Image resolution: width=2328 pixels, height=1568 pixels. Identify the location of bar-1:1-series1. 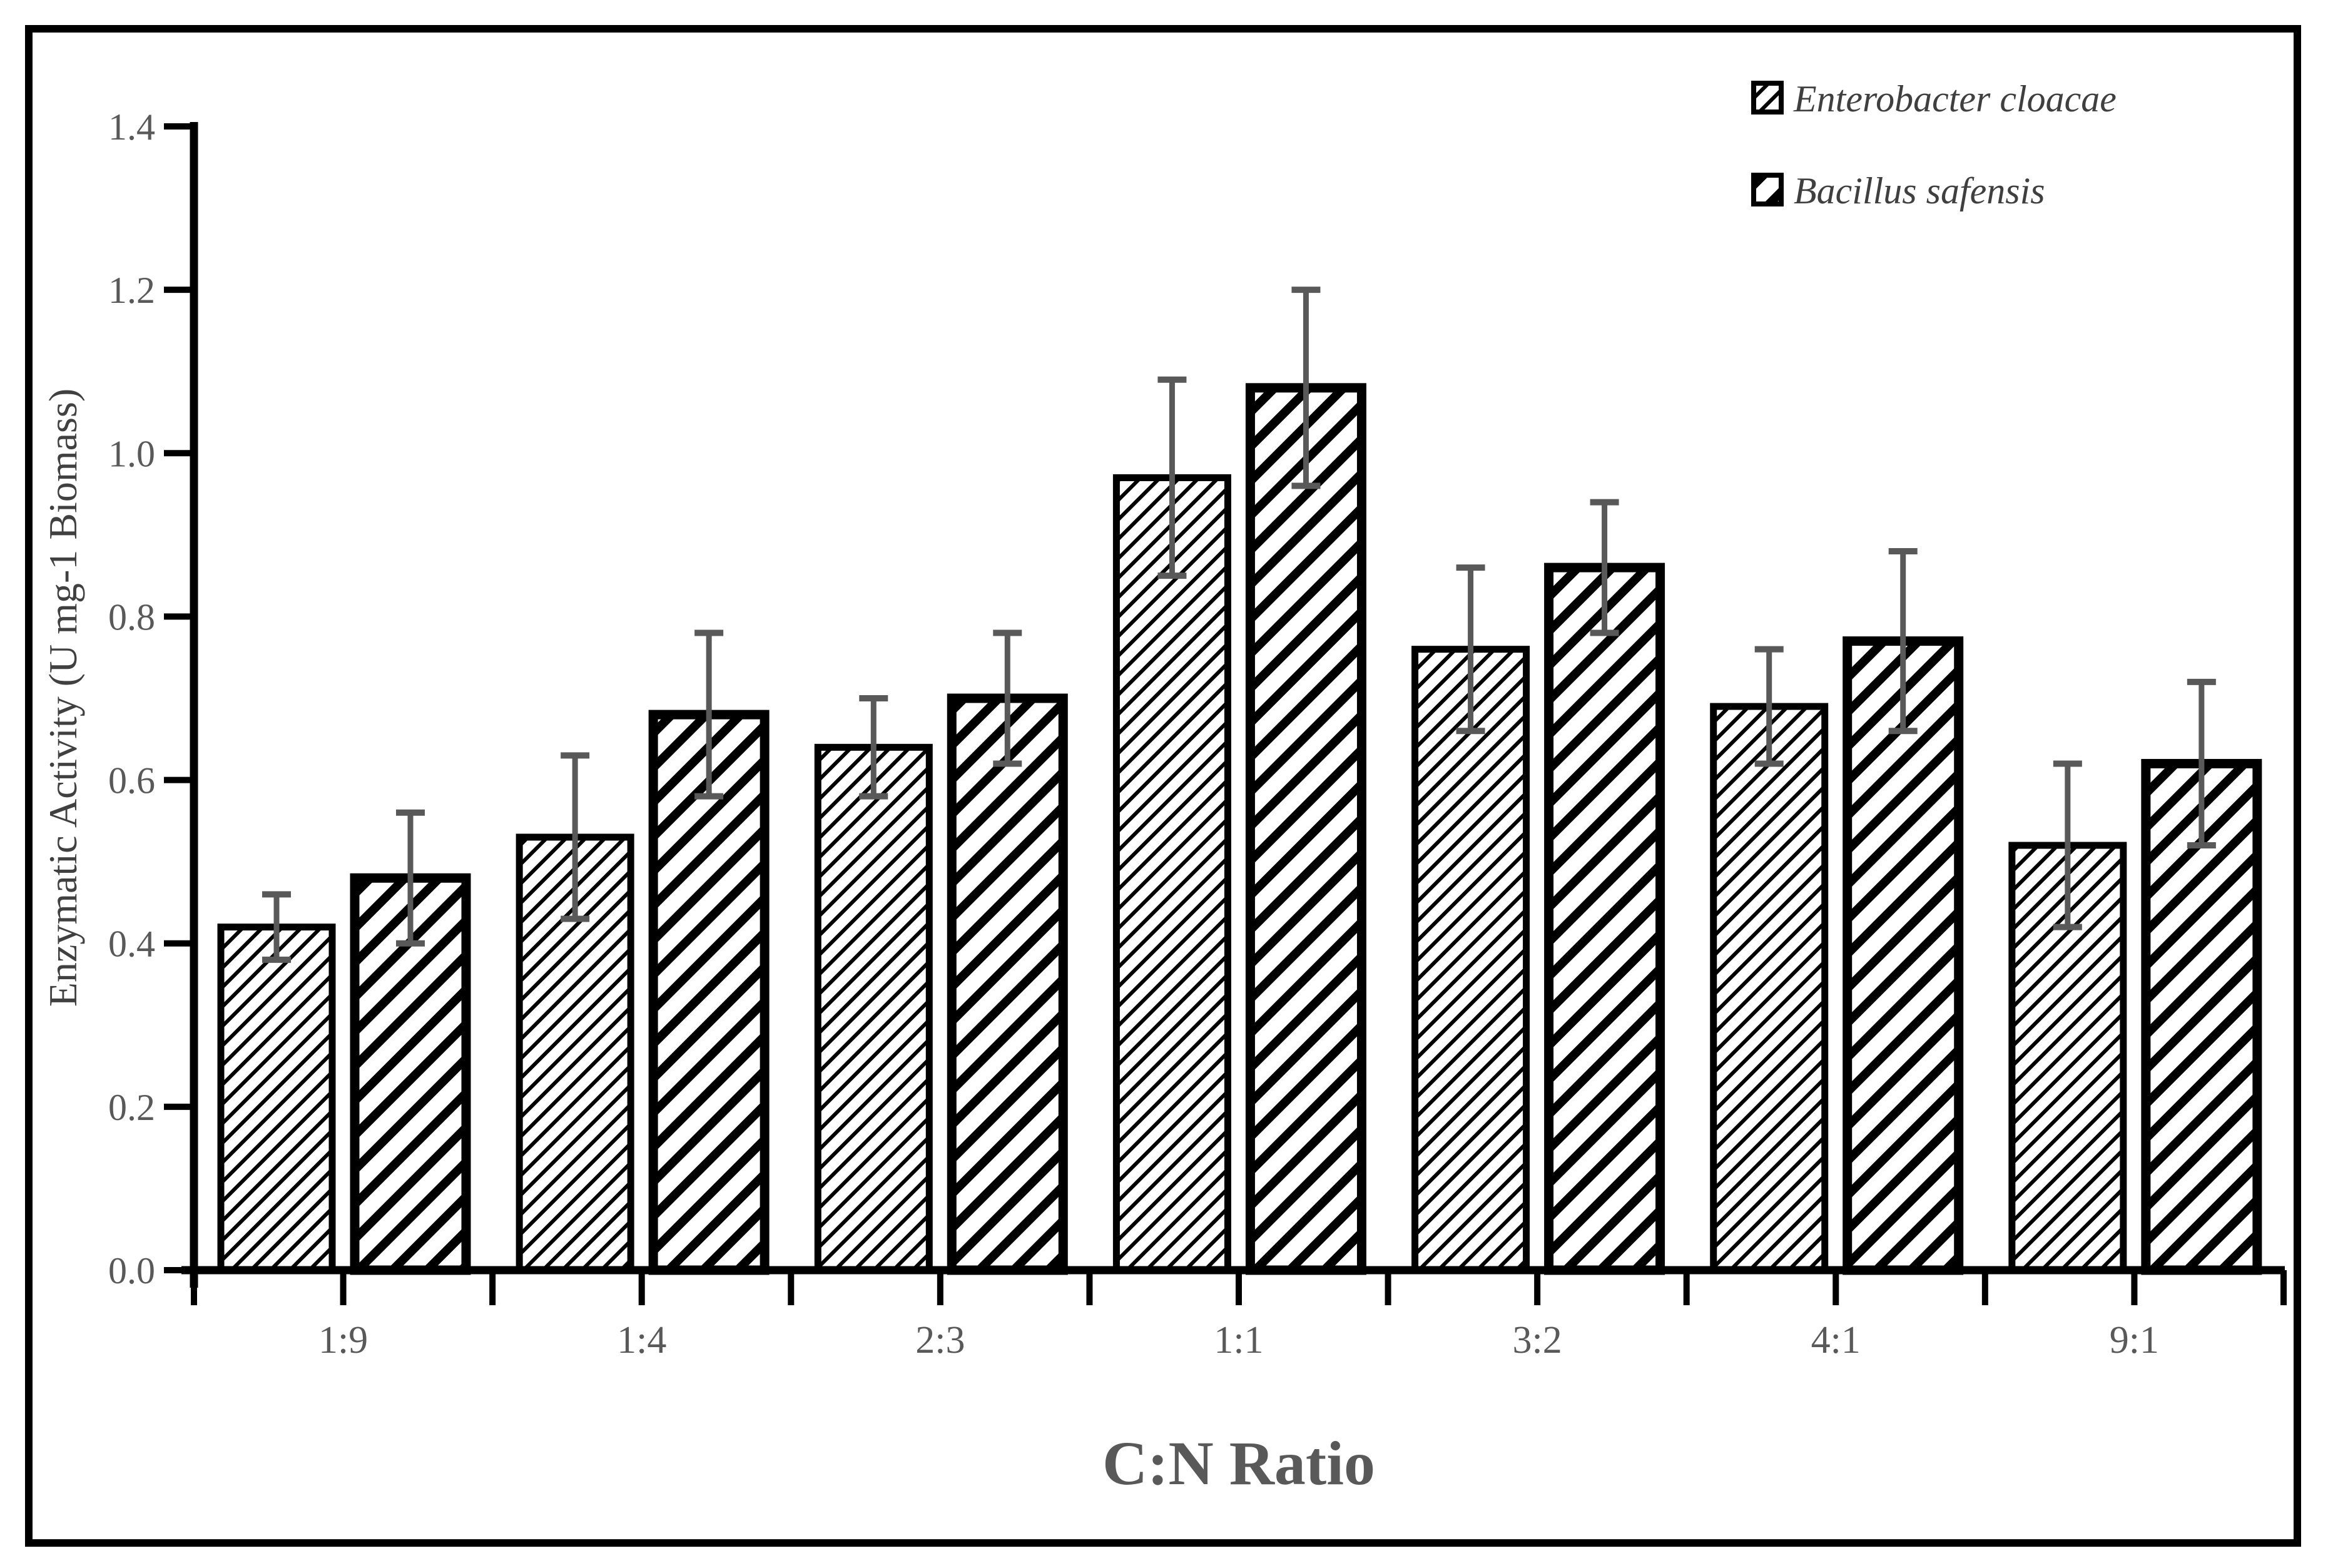
(1306, 829).